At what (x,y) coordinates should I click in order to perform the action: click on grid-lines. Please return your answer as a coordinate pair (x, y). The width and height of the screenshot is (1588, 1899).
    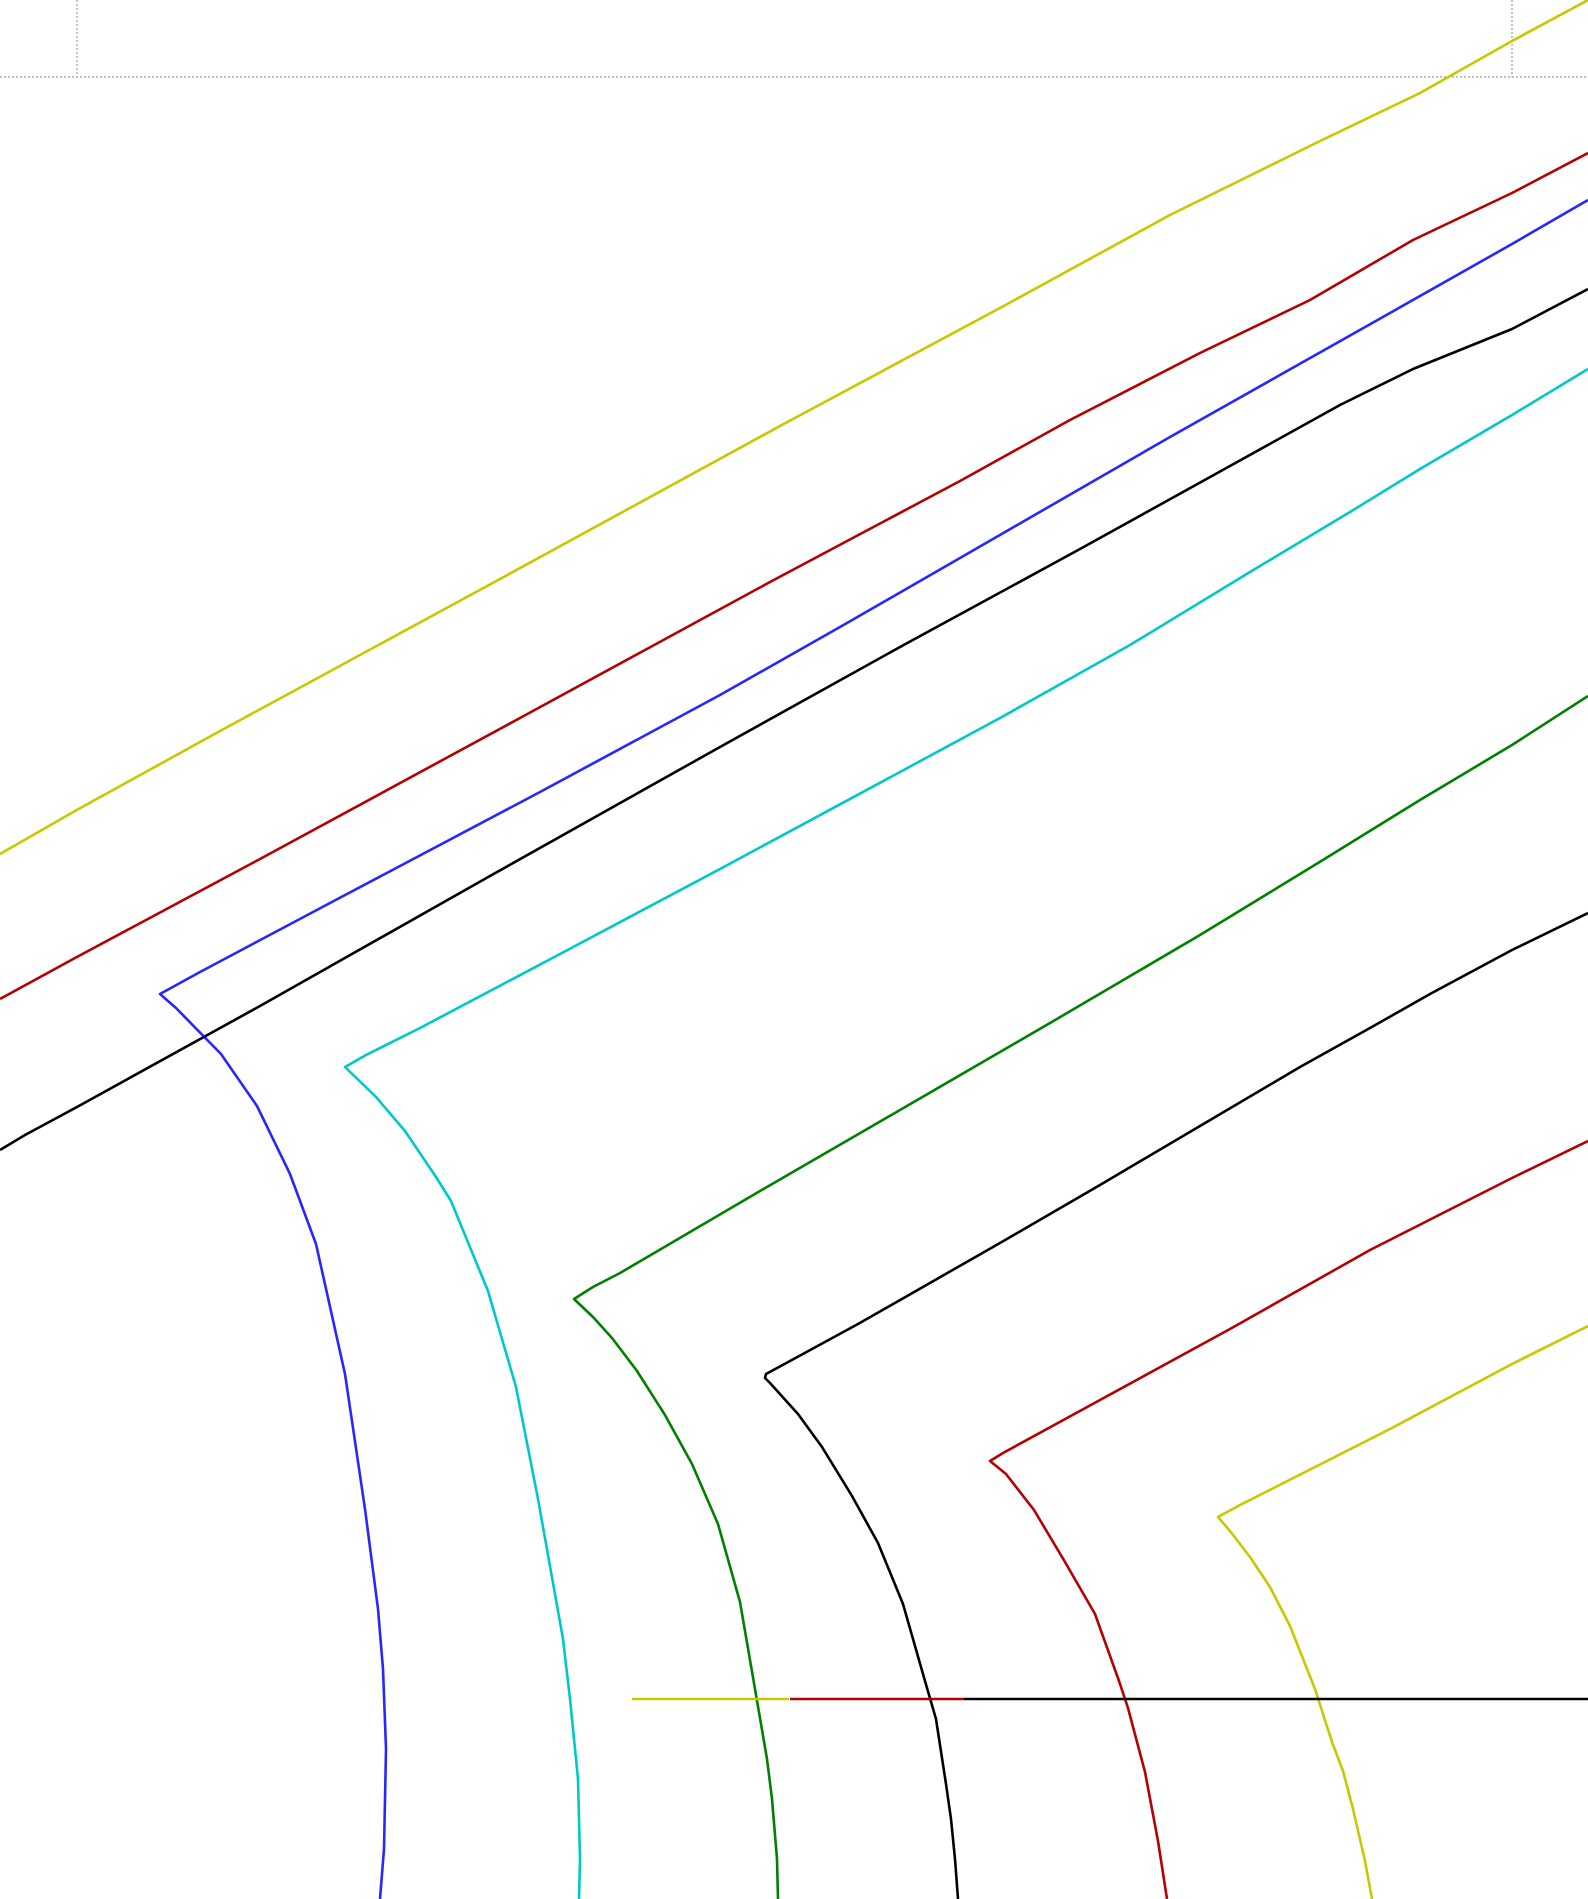
    Looking at the image, I should click on (794, 39).